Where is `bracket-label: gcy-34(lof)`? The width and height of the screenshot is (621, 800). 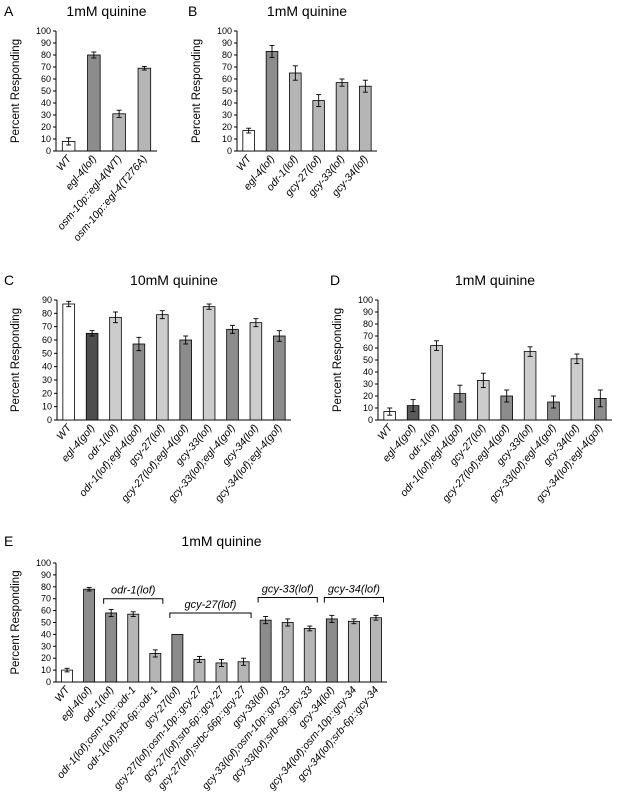
bracket-label: gcy-34(lof) is located at coordinates (354, 590).